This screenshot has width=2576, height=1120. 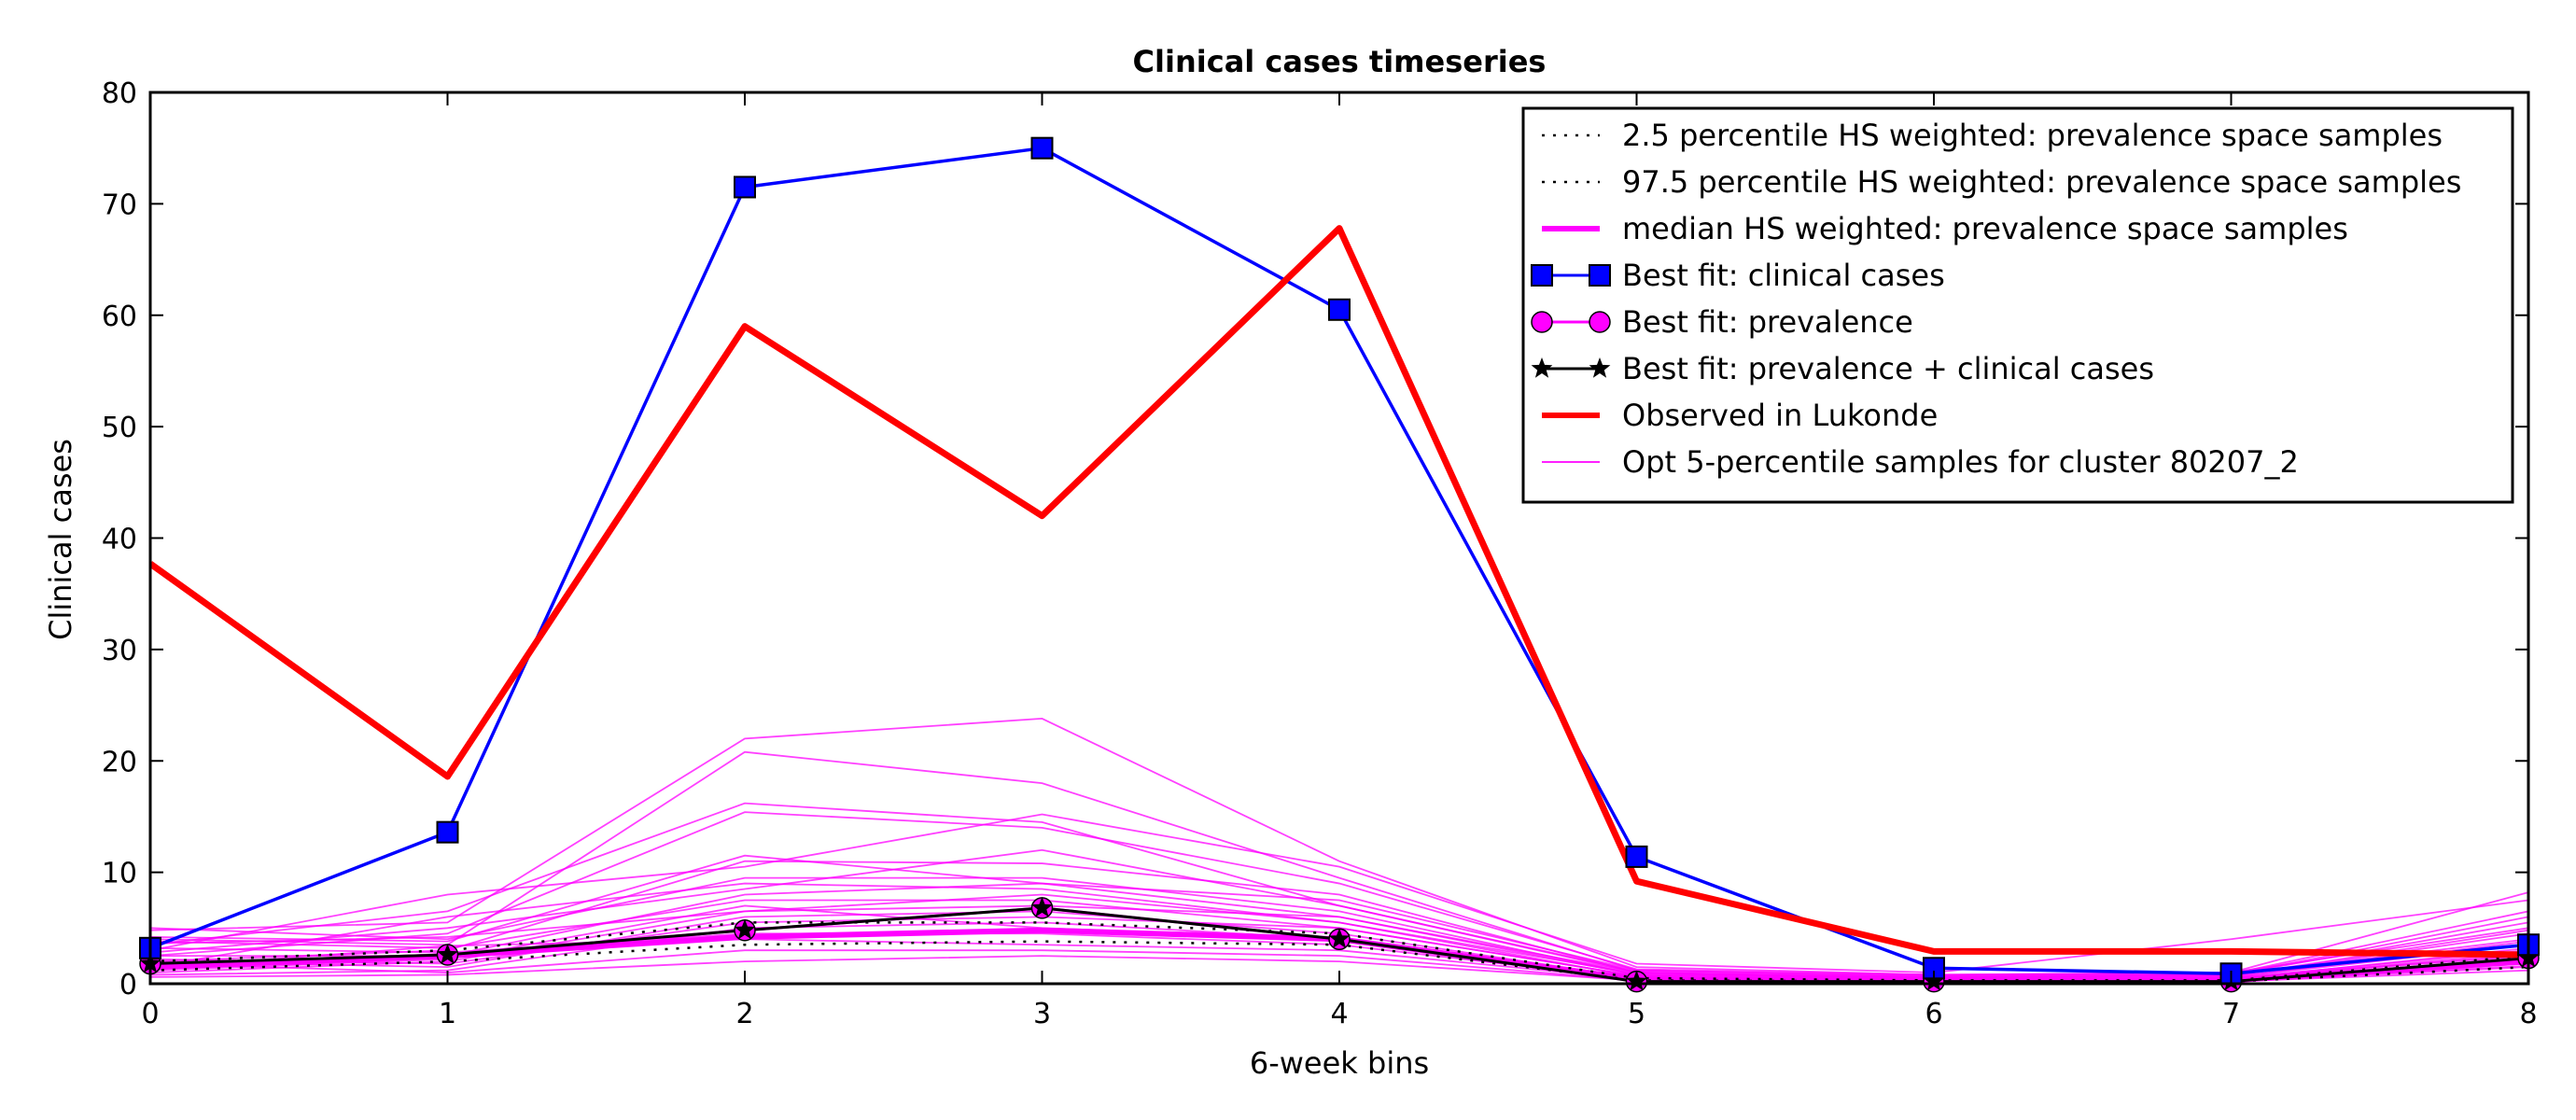 What do you see at coordinates (447, 1014) in the screenshot?
I see `x-tick-label-1: 1` at bounding box center [447, 1014].